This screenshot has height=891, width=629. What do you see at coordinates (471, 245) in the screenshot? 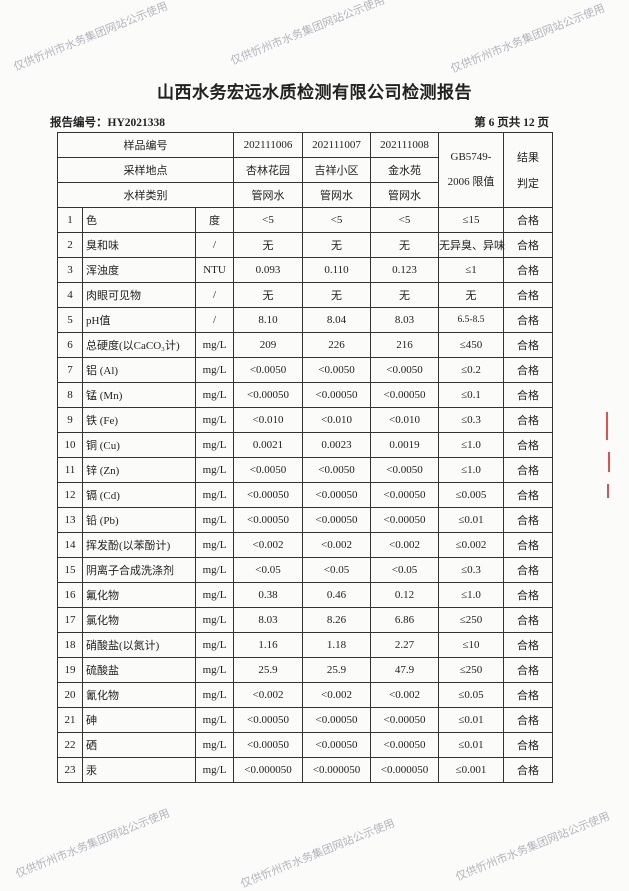
I see `cell-limit: 无异臭、异味` at bounding box center [471, 245].